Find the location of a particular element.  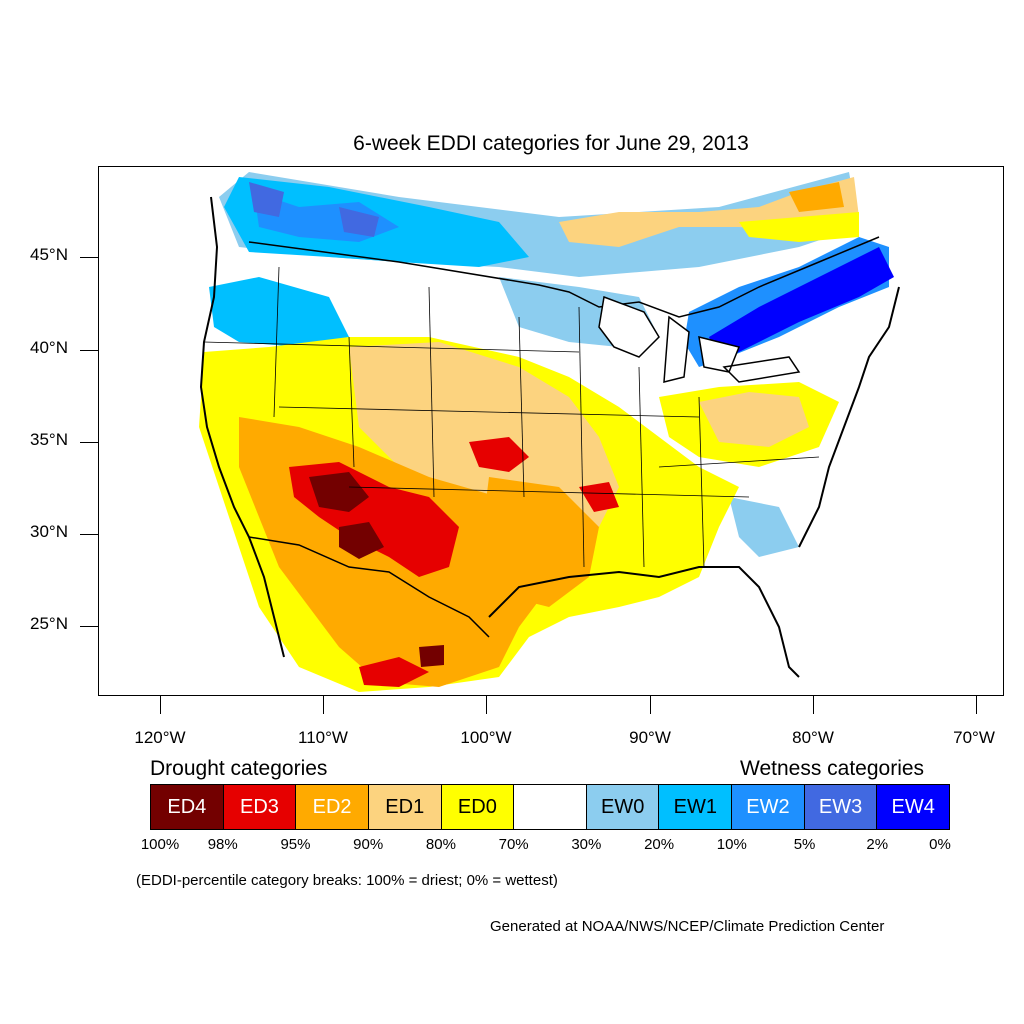

lon-label-100w: 100°W is located at coordinates (486, 737).